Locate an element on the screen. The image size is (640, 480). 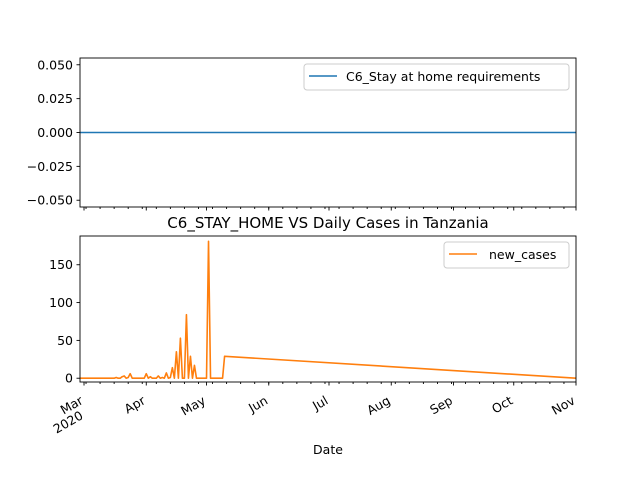
x-axis-title: Date is located at coordinates (328, 449).